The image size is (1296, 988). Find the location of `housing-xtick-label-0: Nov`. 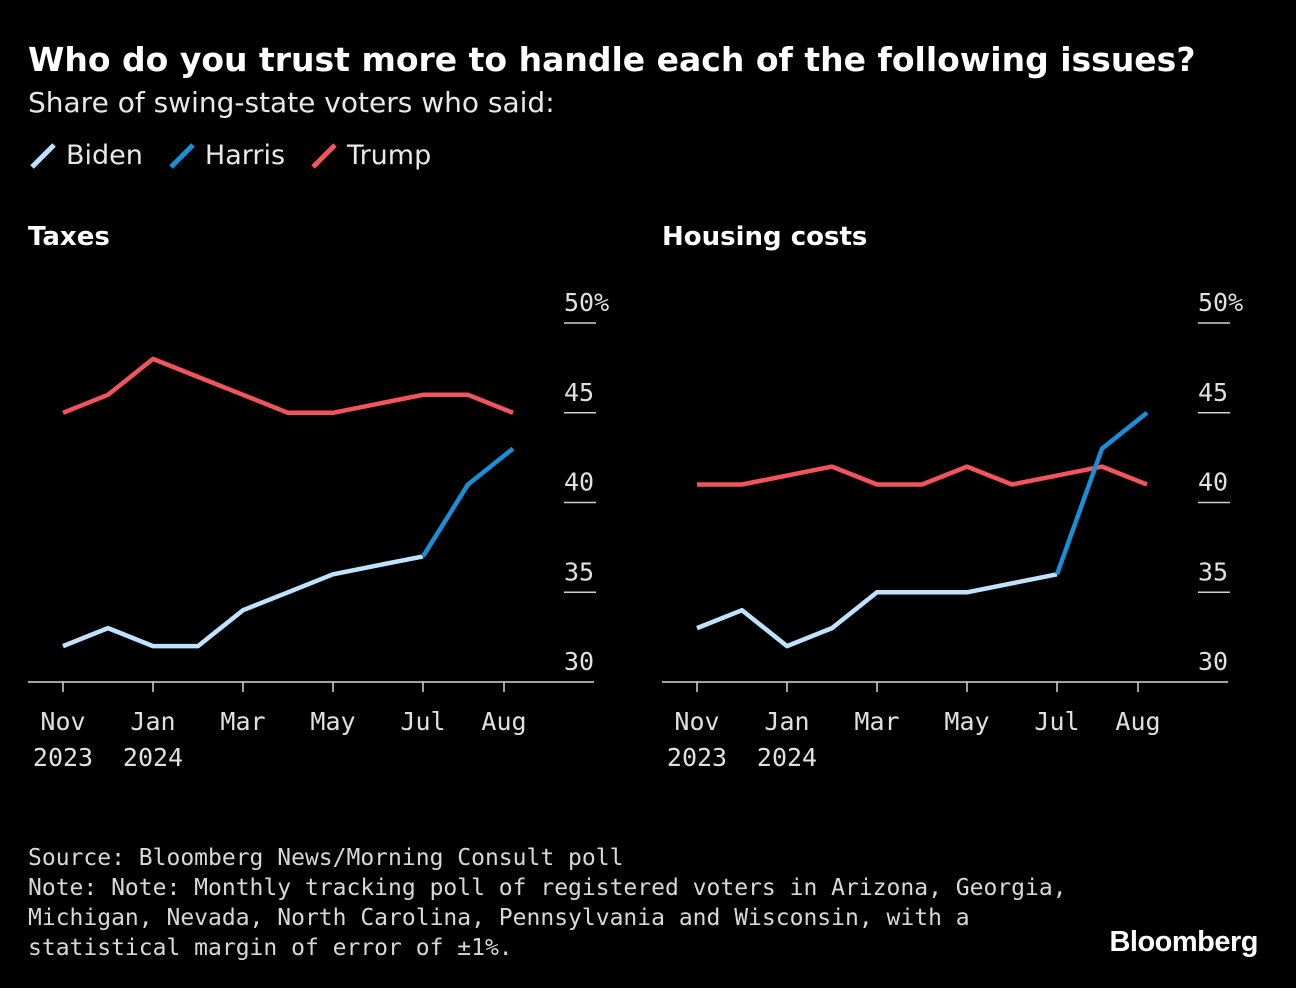

housing-xtick-label-0: Nov is located at coordinates (696, 721).